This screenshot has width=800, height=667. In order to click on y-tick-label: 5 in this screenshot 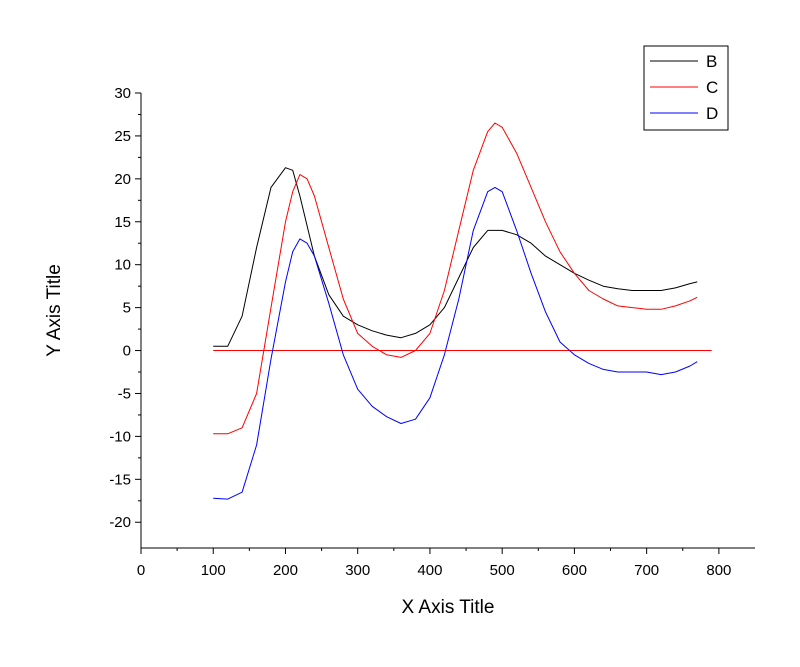, I will do `click(127, 308)`.